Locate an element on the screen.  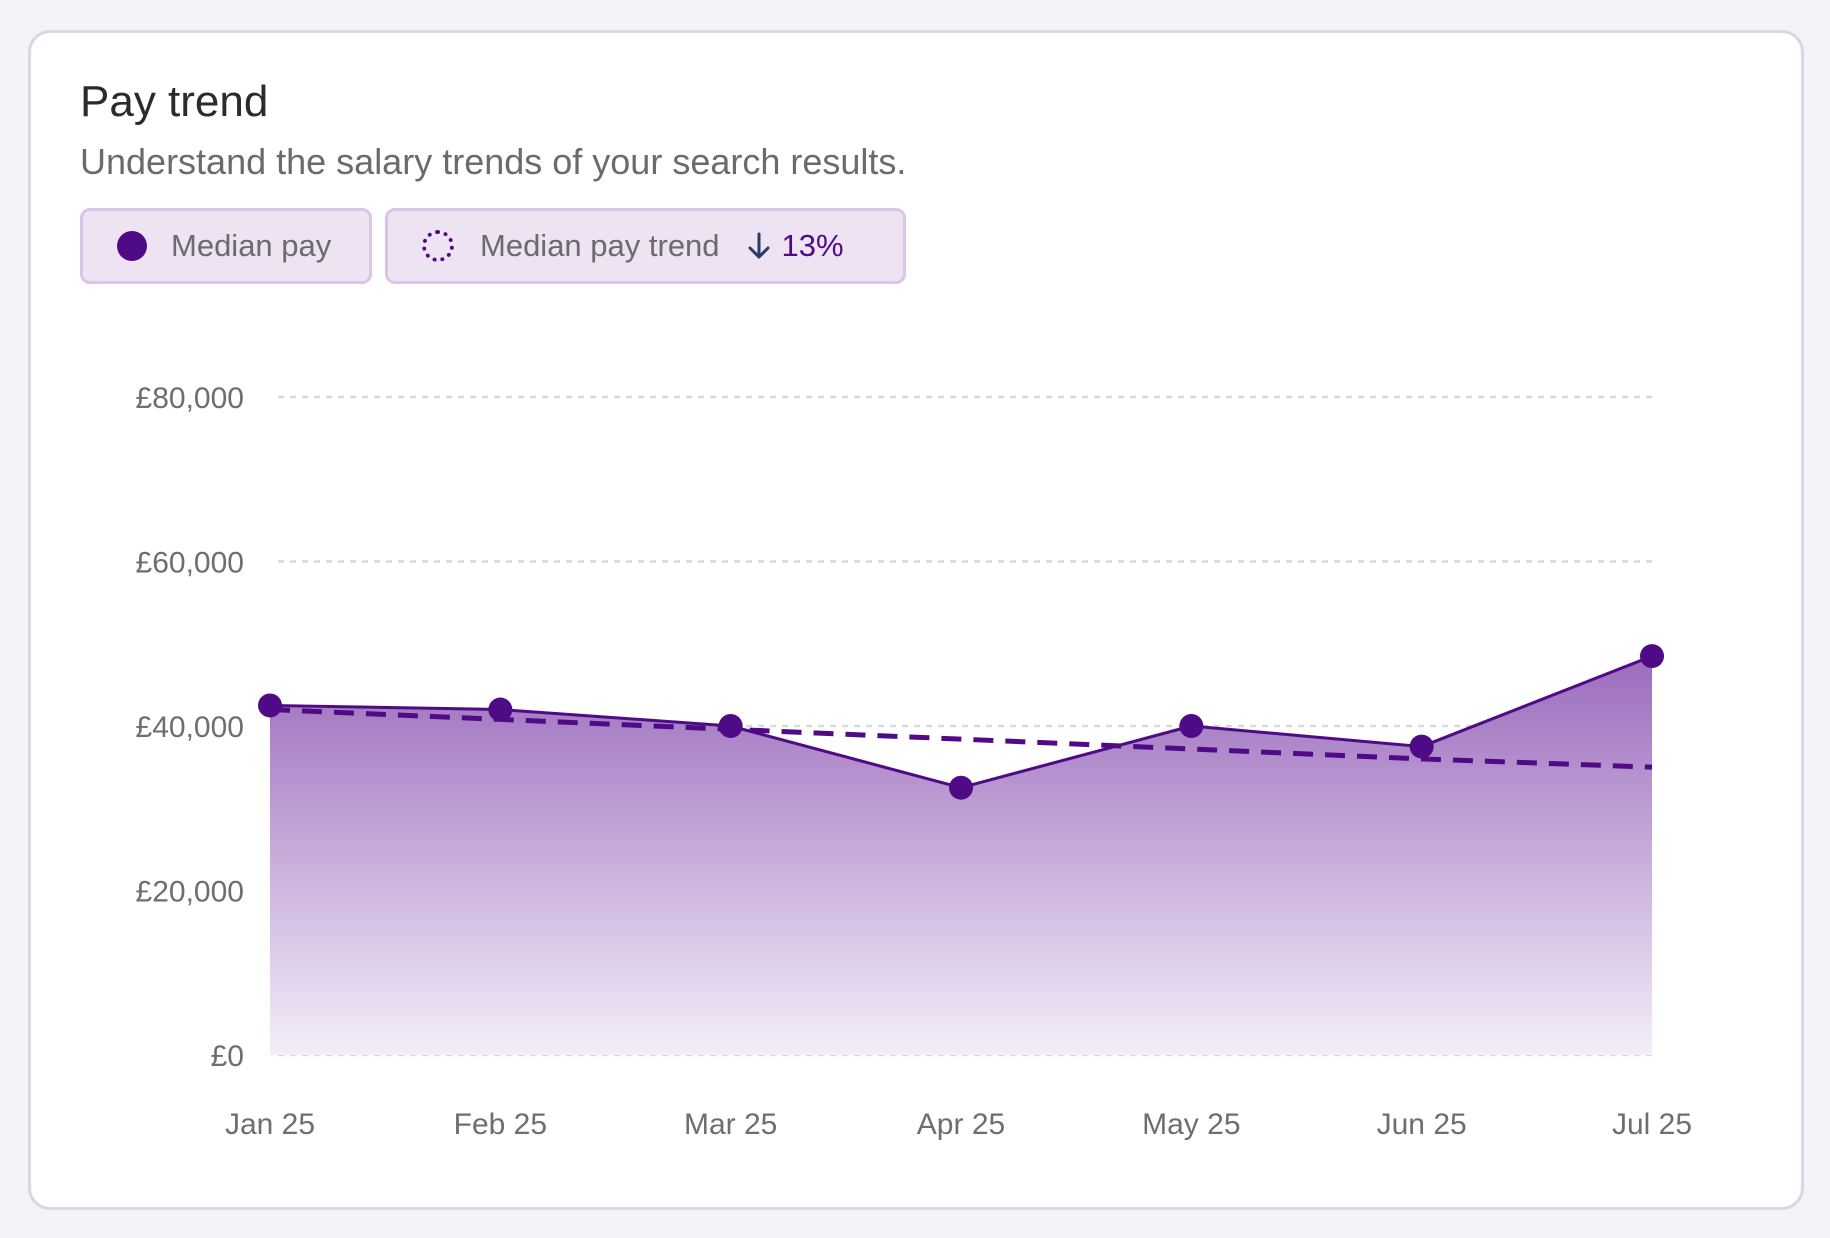
x-tick-label: Jul 25 is located at coordinates (1652, 1124).